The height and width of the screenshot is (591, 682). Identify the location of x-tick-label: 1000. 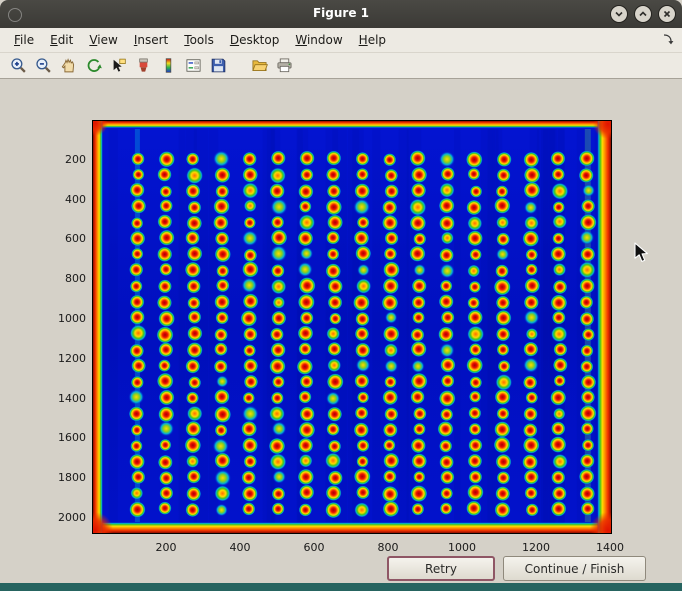
(462, 547).